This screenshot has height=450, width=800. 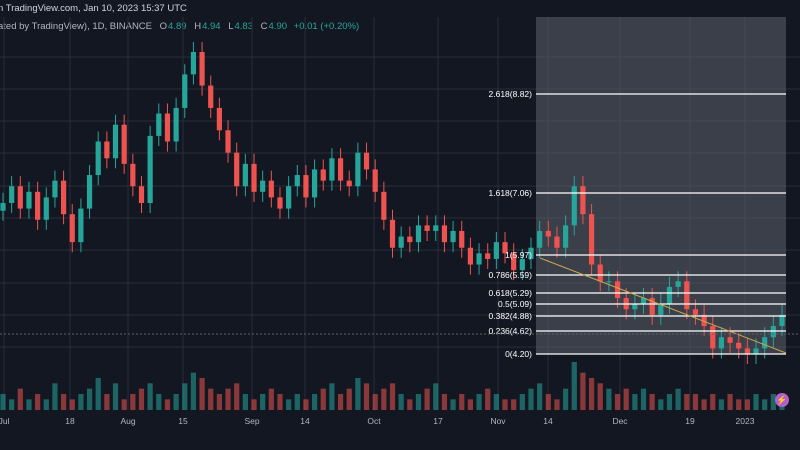 What do you see at coordinates (163, 26) in the screenshot?
I see `open-label: O` at bounding box center [163, 26].